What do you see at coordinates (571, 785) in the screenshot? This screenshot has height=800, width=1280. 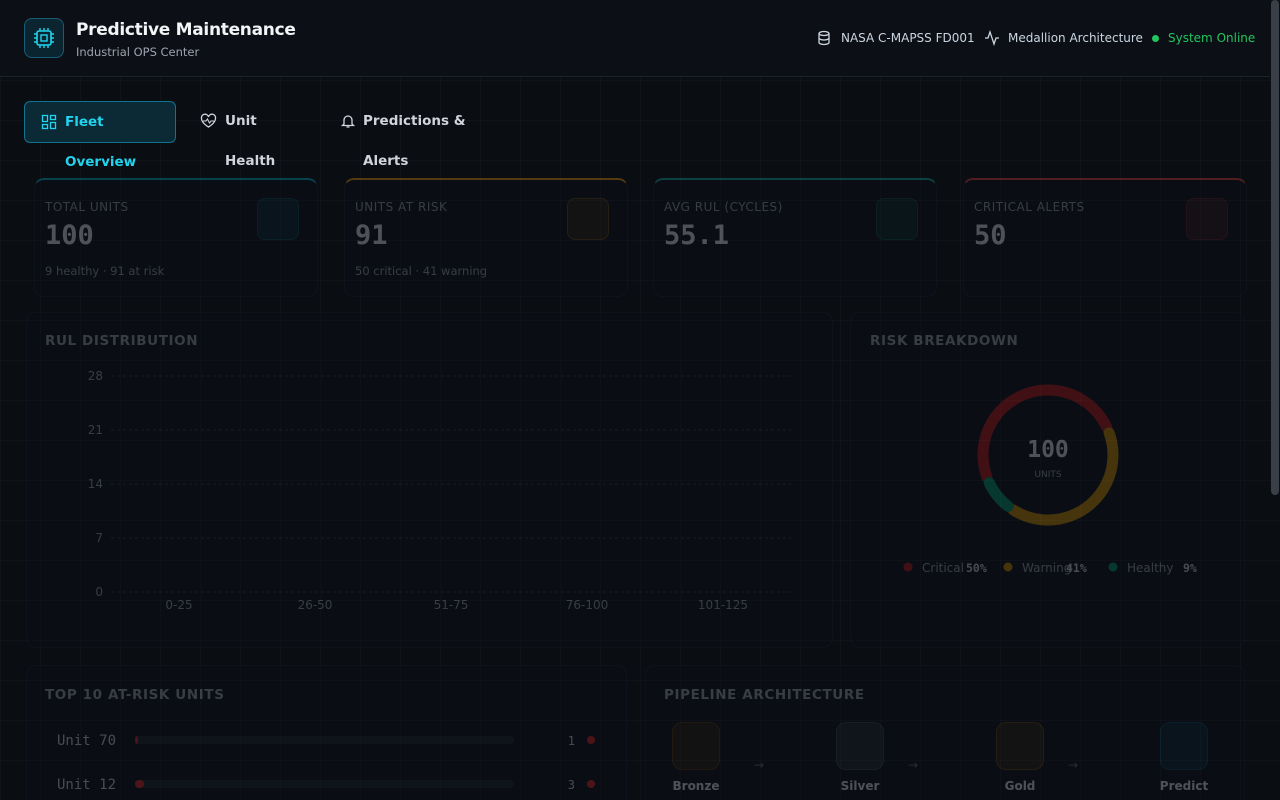 I see `unit-value: 3` at bounding box center [571, 785].